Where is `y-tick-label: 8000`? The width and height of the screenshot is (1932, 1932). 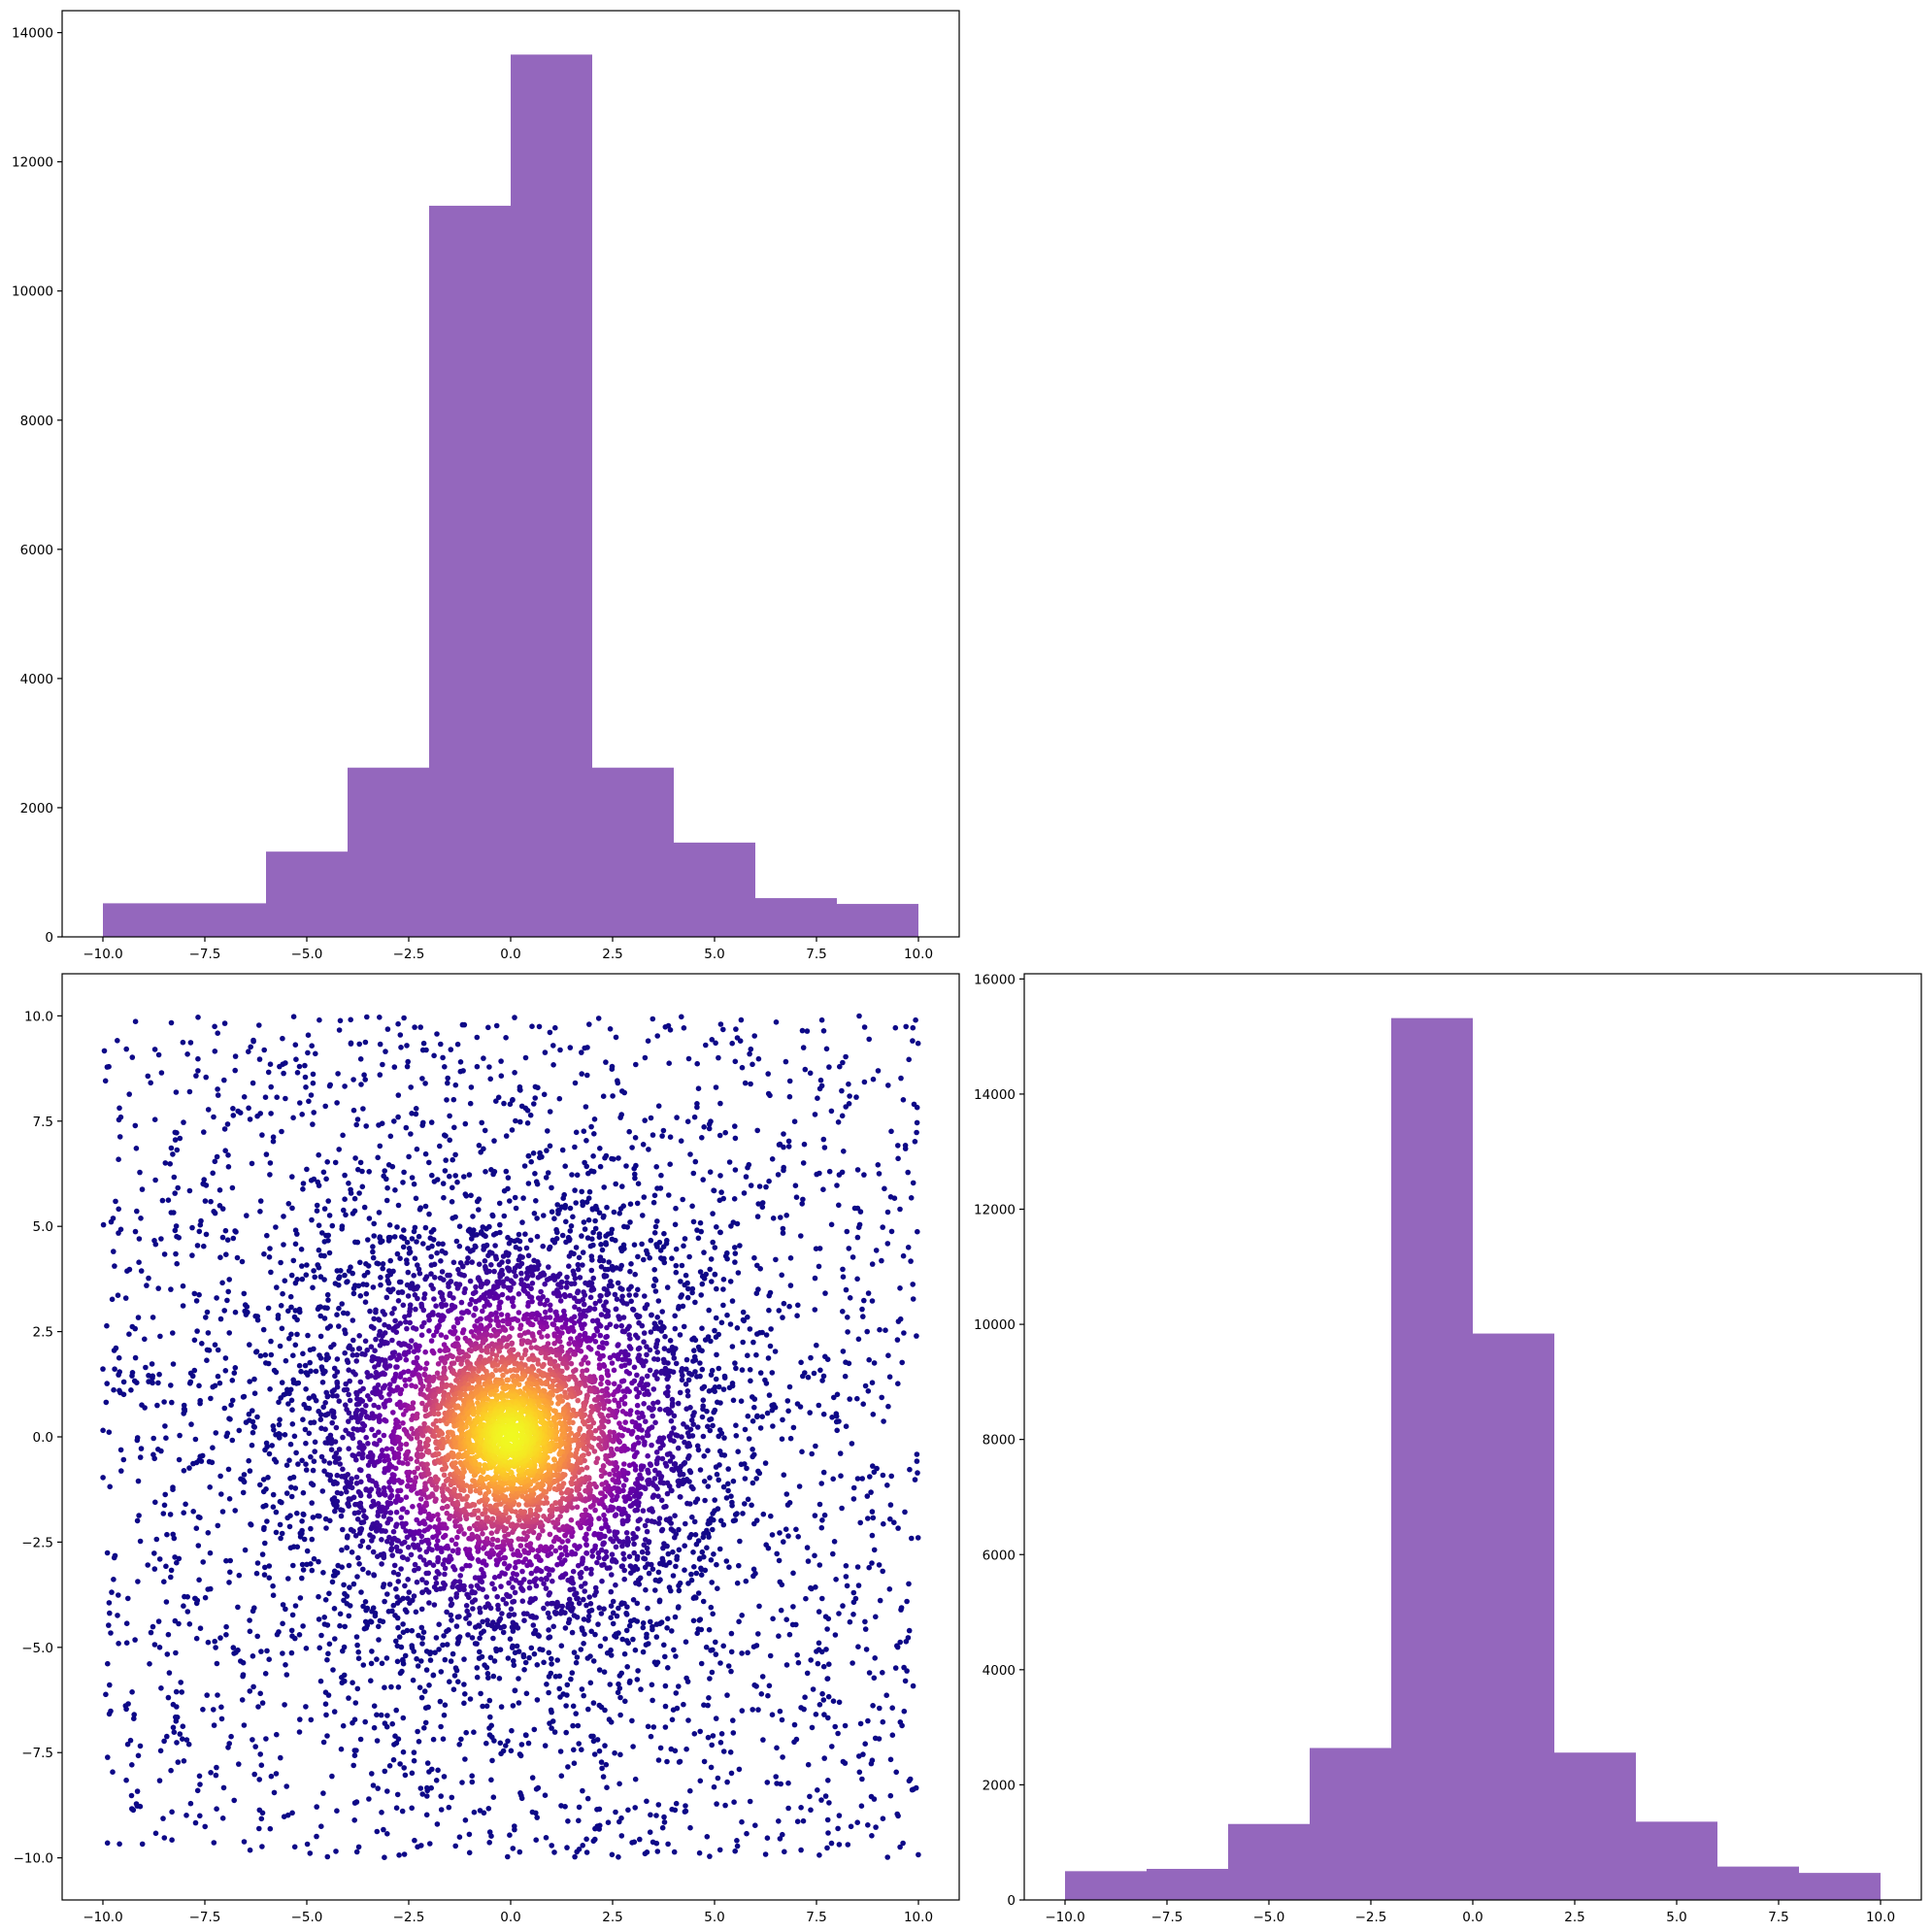 y-tick-label: 8000 is located at coordinates (36, 421).